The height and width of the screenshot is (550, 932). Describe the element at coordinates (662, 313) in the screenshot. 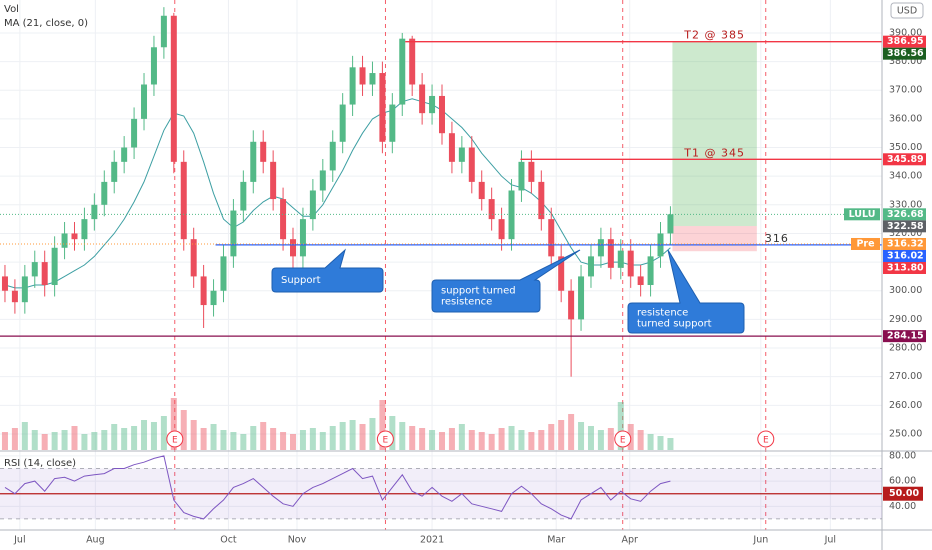

I see `callout-text: resistence` at that location.